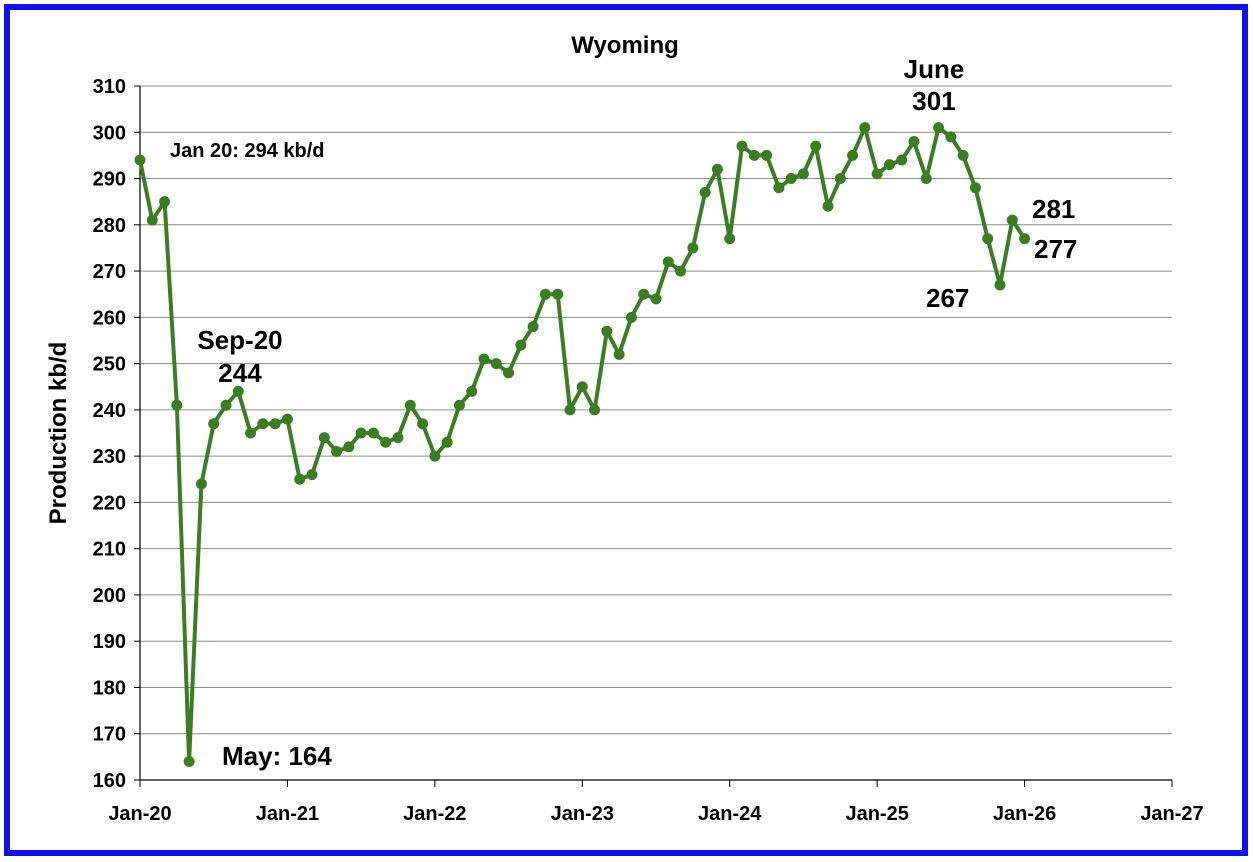 The width and height of the screenshot is (1254, 862). I want to click on x-tick-label: Jan-24, so click(730, 814).